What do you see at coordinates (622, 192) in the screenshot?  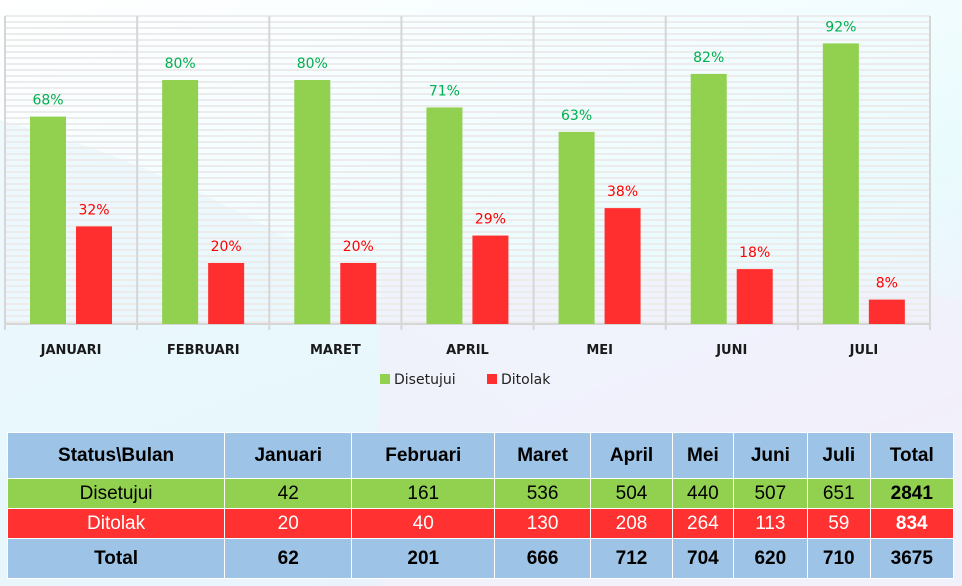 I see `data-label: 38%` at bounding box center [622, 192].